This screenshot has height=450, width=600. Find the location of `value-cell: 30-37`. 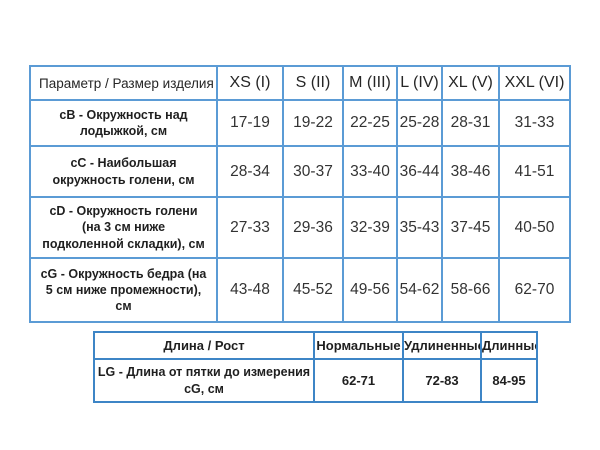

value-cell: 30-37 is located at coordinates (313, 171).